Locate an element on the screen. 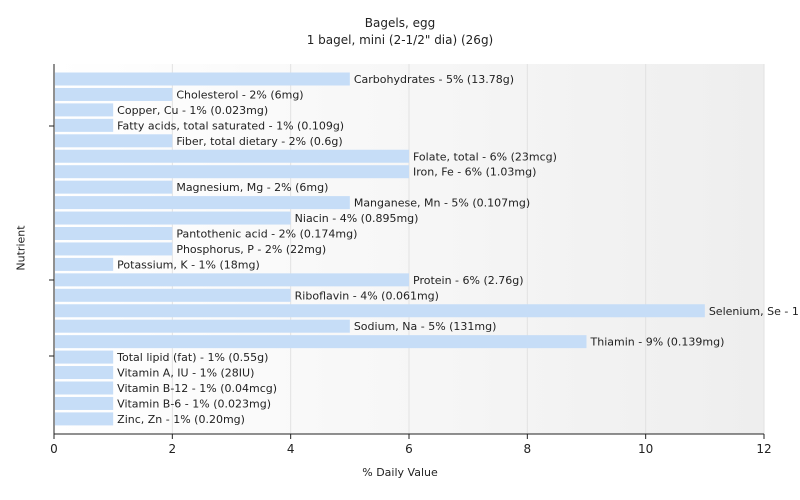  bar-label: Magnesium, Mg - 2% (6mg) is located at coordinates (252, 187).